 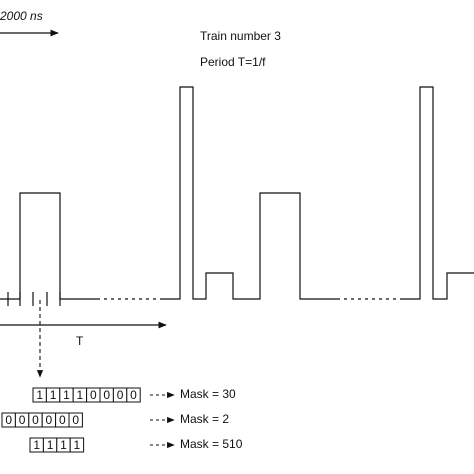 What do you see at coordinates (204, 419) in the screenshot?
I see `mask-label: Mask = 2` at bounding box center [204, 419].